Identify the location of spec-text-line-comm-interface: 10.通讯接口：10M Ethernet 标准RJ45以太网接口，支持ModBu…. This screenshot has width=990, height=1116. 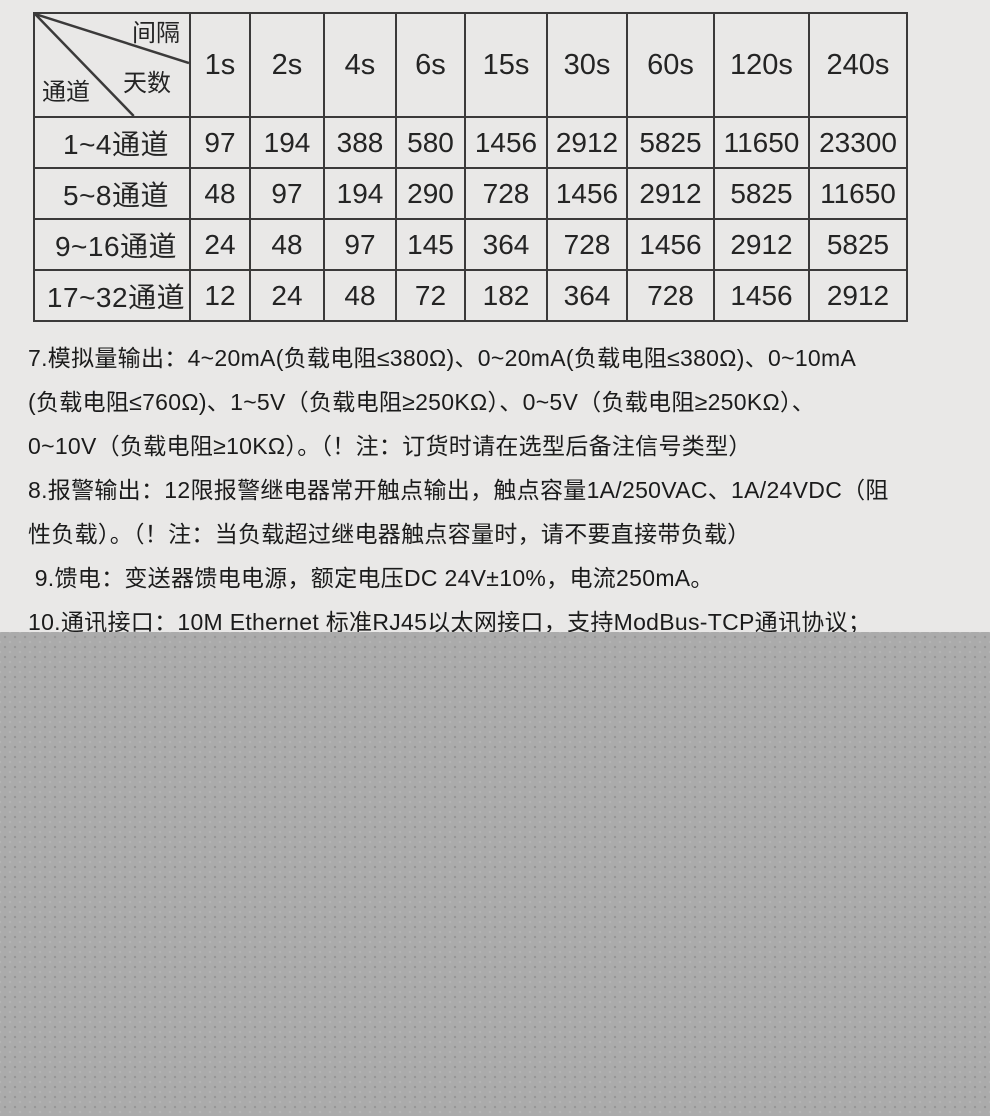
(450, 622).